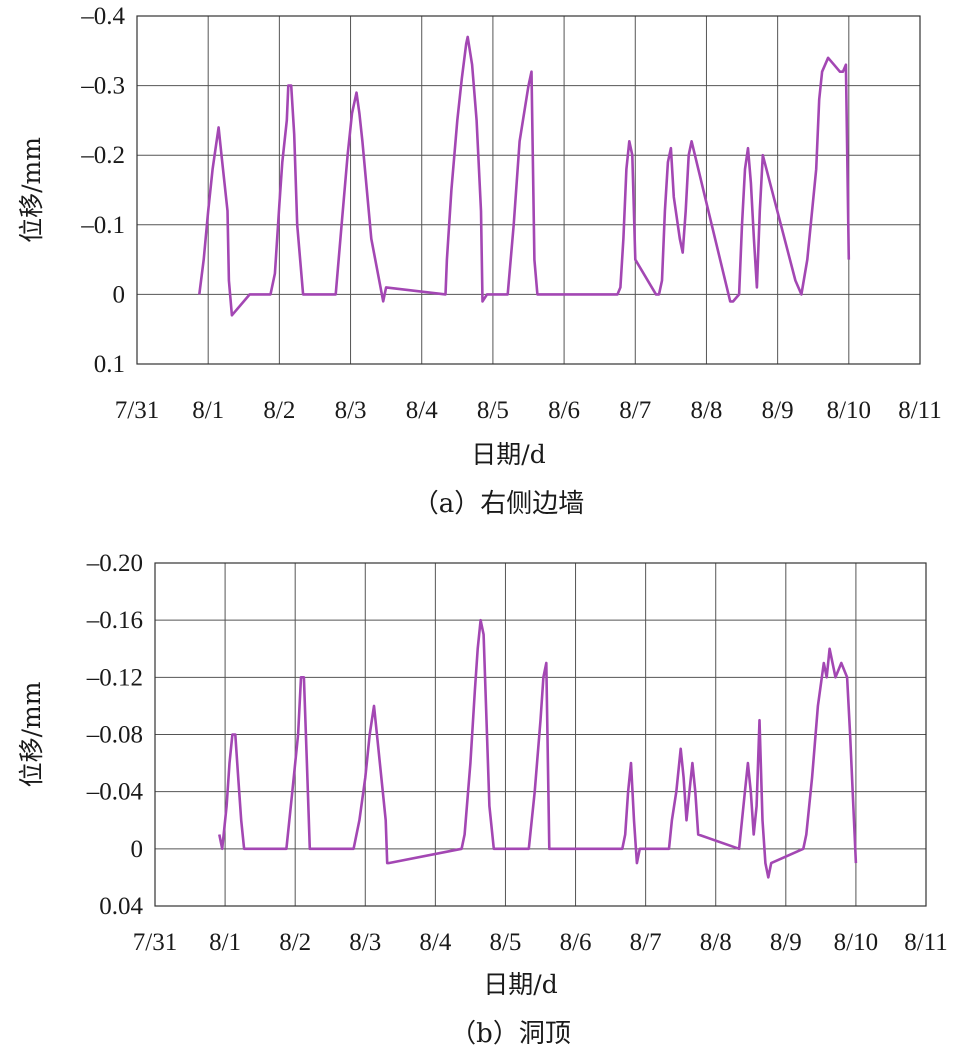 This screenshot has height=1064, width=961. I want to click on y-tick-label: –0.12, so click(114, 677).